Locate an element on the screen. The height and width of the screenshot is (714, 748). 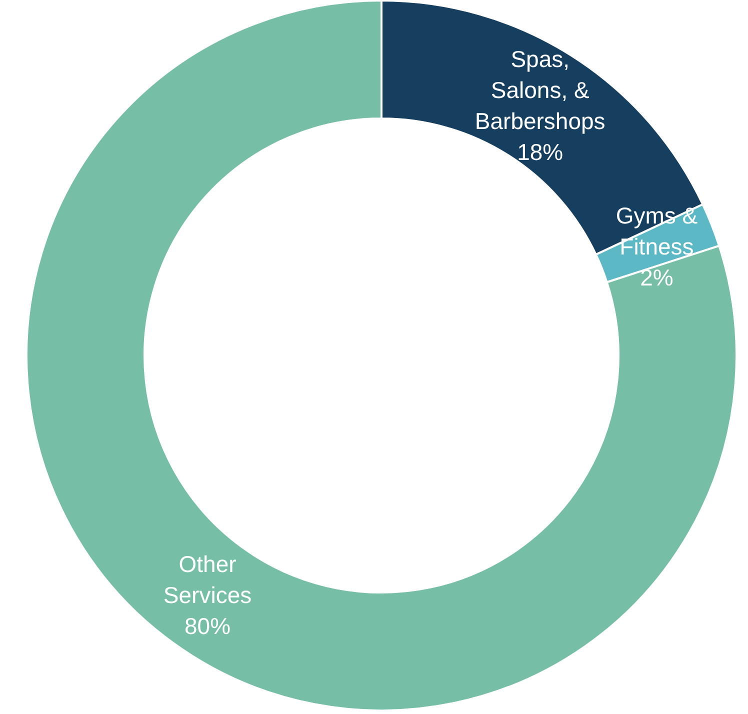
data-label: 2% is located at coordinates (657, 277).